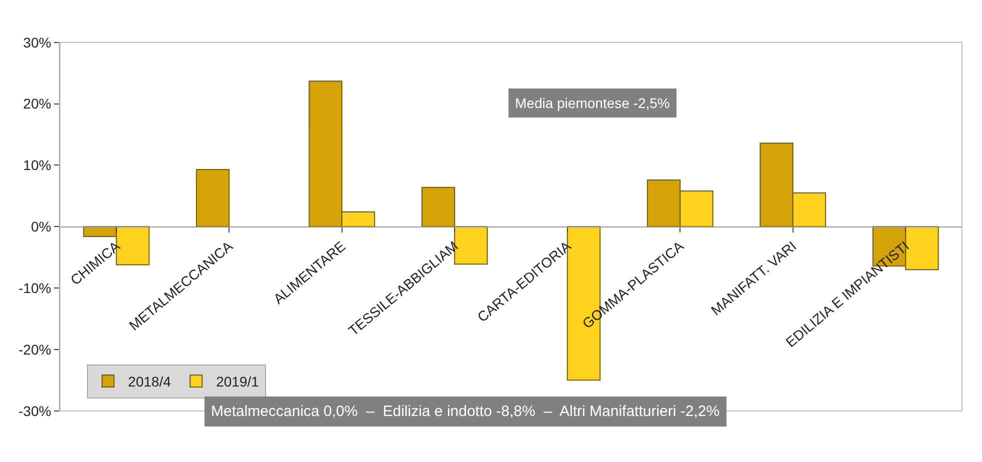 The width and height of the screenshot is (982, 462). I want to click on y-tick-label: 20%, so click(37, 104).